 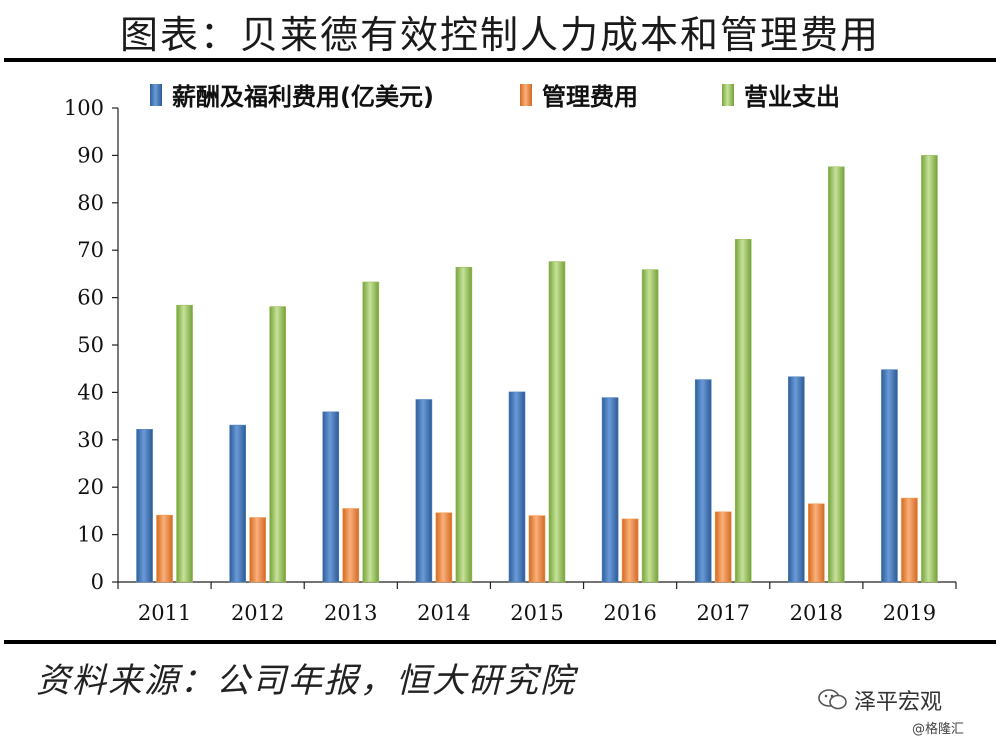 What do you see at coordinates (816, 613) in the screenshot?
I see `x-tick-label: 2018` at bounding box center [816, 613].